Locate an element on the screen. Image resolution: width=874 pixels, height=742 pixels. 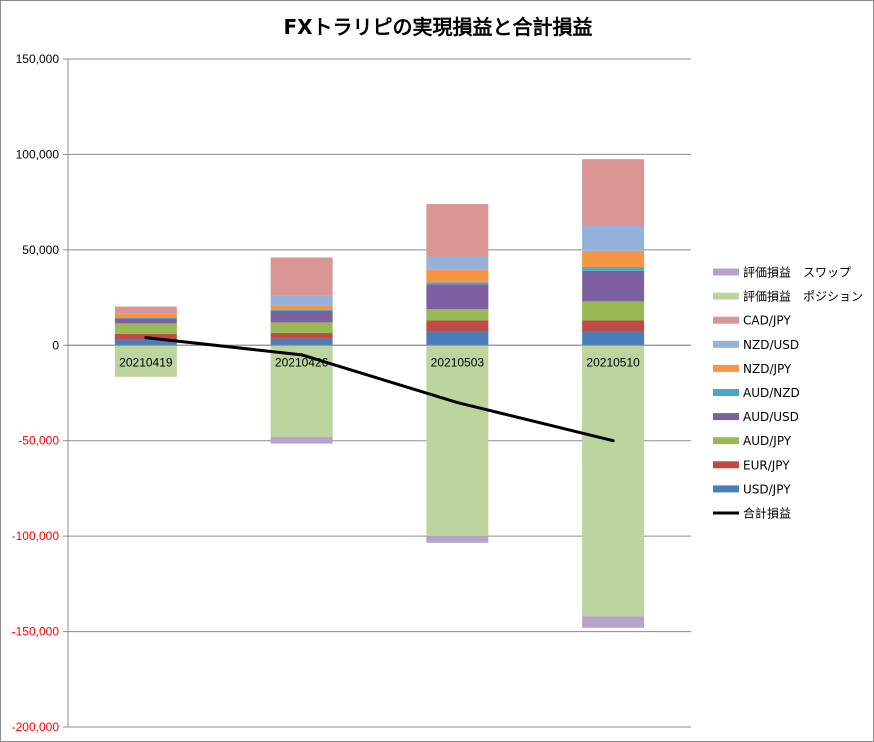
legend-label: NZD/USD is located at coordinates (771, 345).